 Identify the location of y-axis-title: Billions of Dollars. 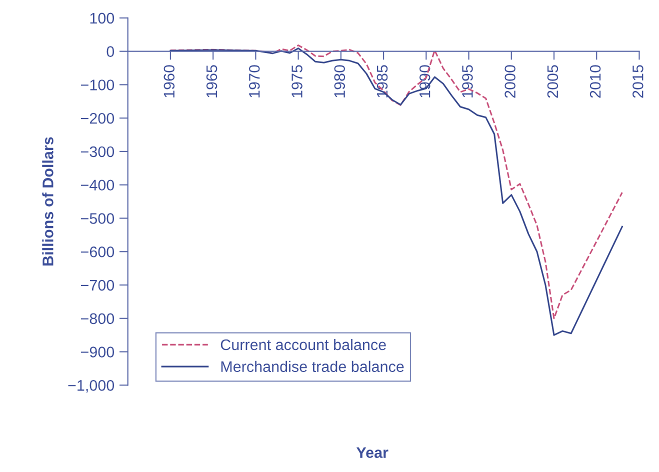
(48, 201).